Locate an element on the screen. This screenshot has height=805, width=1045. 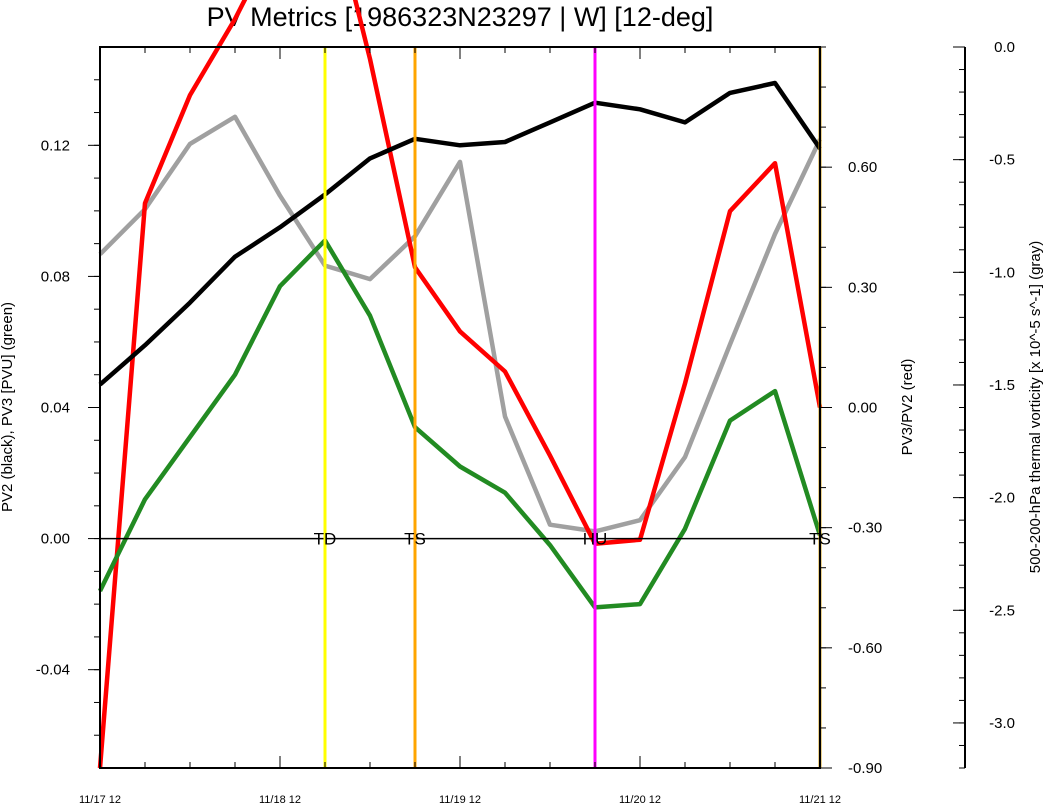
x-tick-label: 11/20 12 is located at coordinates (640, 799).